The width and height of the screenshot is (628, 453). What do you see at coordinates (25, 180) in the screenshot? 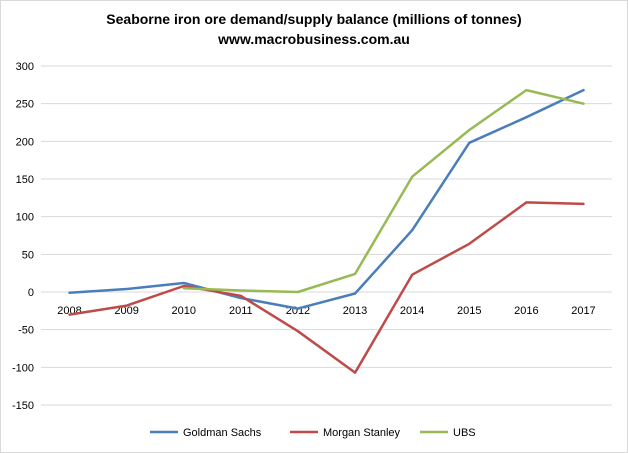
I see `y-tick-label: 150` at bounding box center [25, 180].